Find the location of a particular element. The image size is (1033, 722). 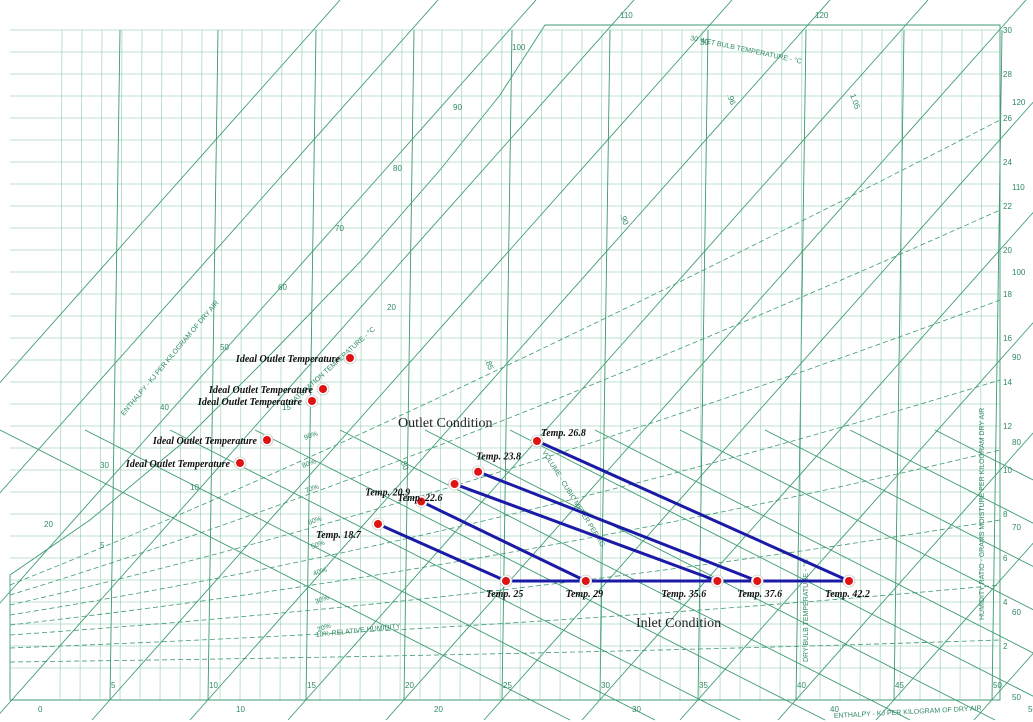

outlet-temp-label: Temp. 22.6 is located at coordinates (420, 498).